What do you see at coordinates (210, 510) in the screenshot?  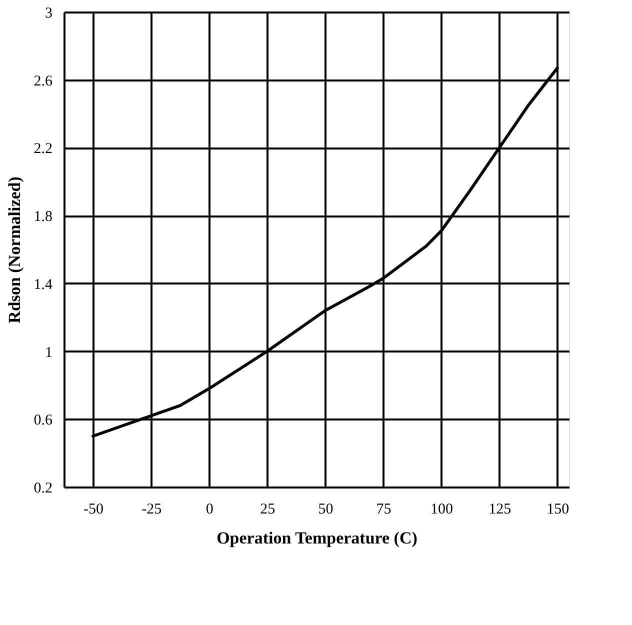 I see `x-tick-label: 0` at bounding box center [210, 510].